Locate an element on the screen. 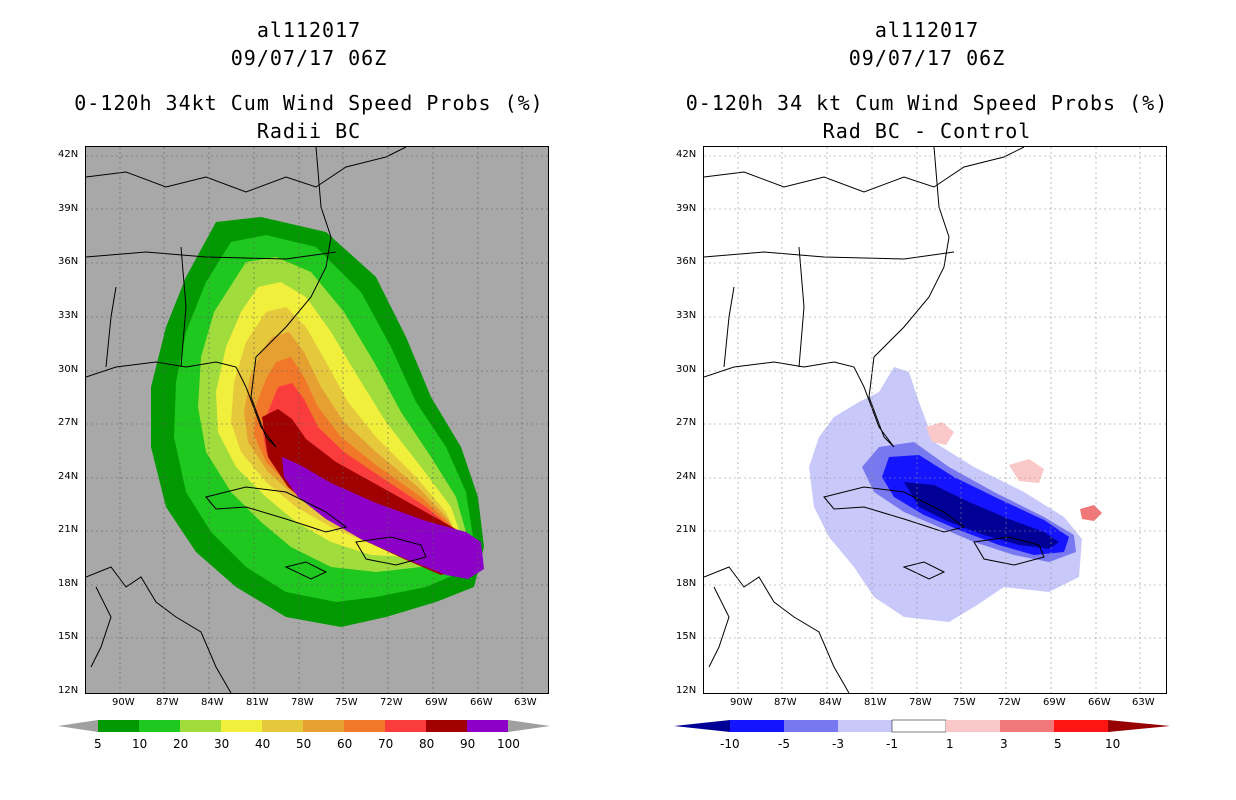  colorbar-label: 30 is located at coordinates (222, 744).